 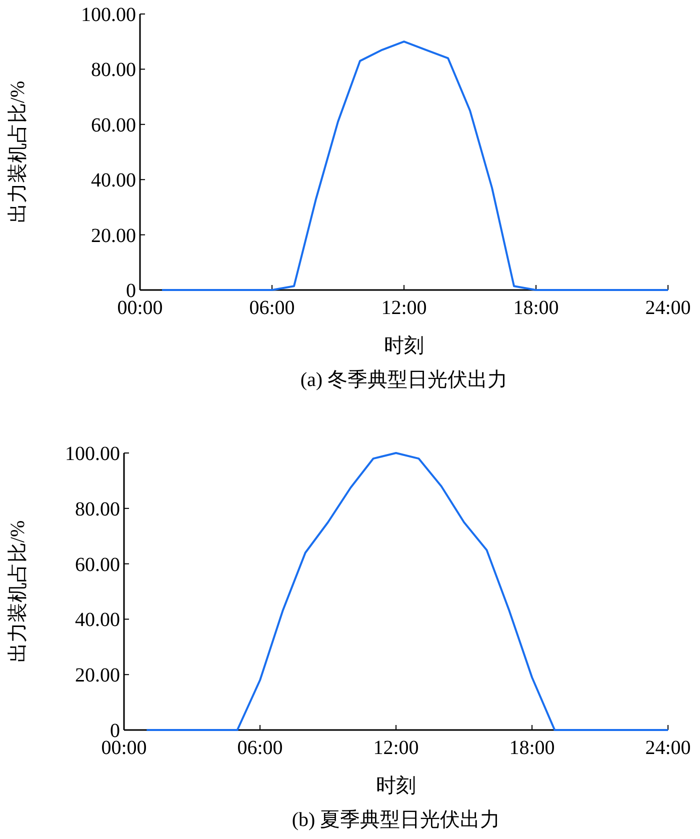 What do you see at coordinates (396, 820) in the screenshot?
I see `text: (b) 夏季典型日光伏出力` at bounding box center [396, 820].